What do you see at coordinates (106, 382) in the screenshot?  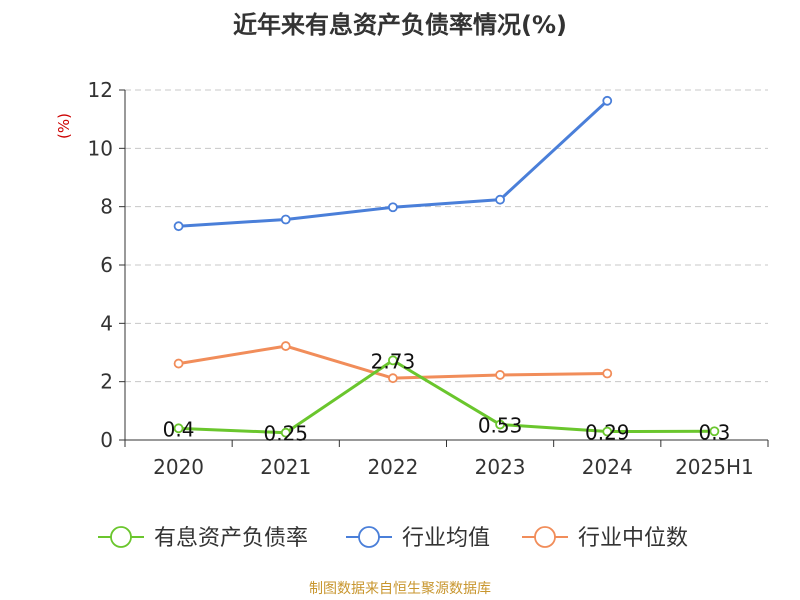 I see `y-tick-label: 2` at bounding box center [106, 382].